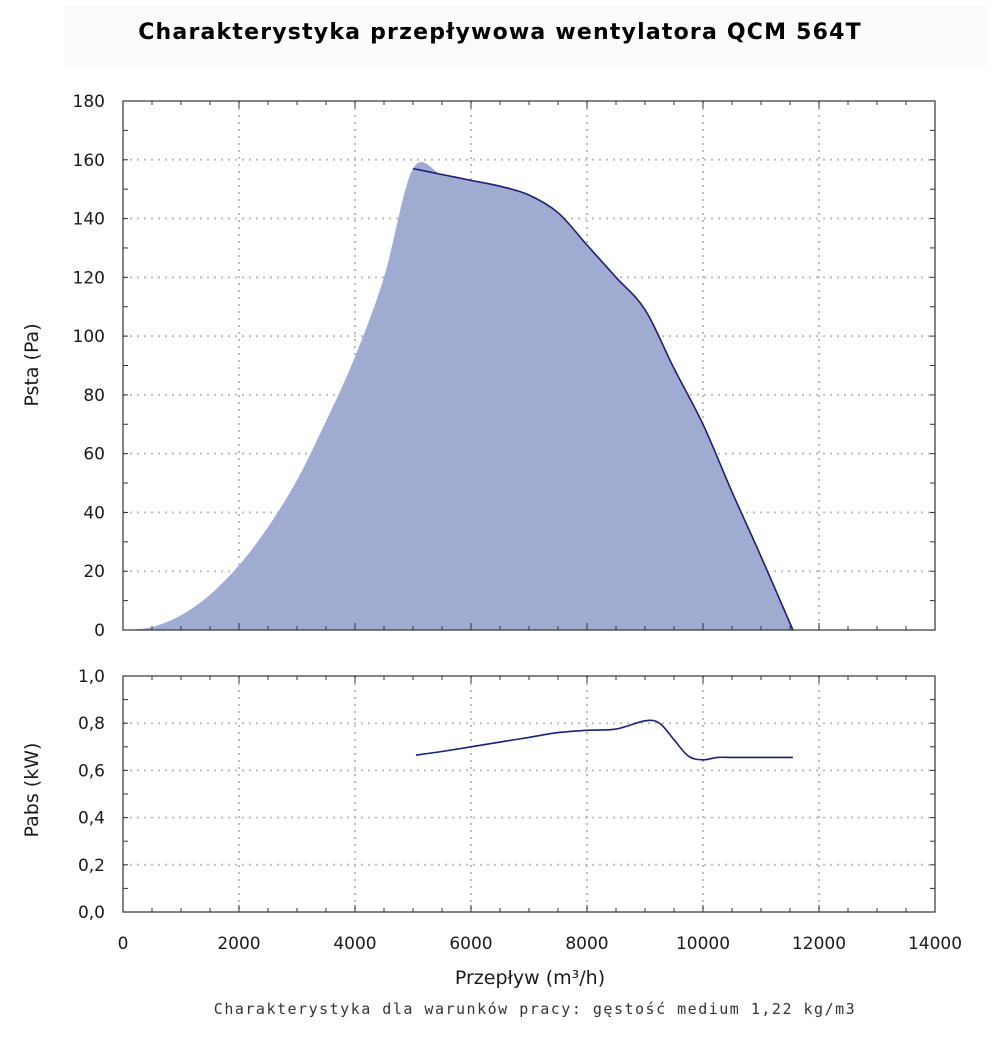 The height and width of the screenshot is (1062, 1000). I want to click on title-band, so click(526, 37).